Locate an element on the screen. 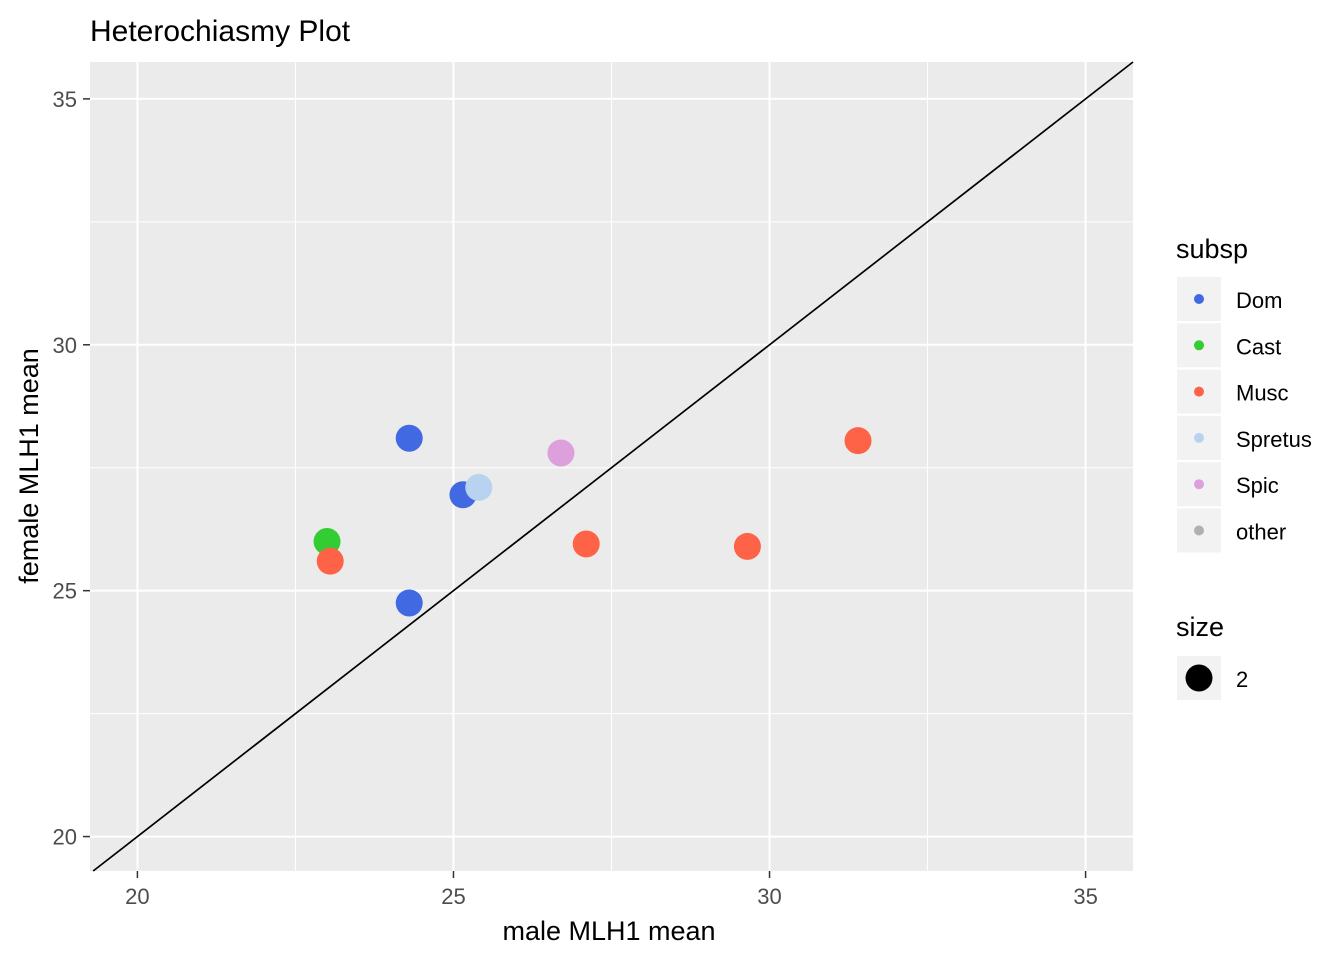 The width and height of the screenshot is (1344, 960). legend-label-musc: Musc is located at coordinates (1262, 393).